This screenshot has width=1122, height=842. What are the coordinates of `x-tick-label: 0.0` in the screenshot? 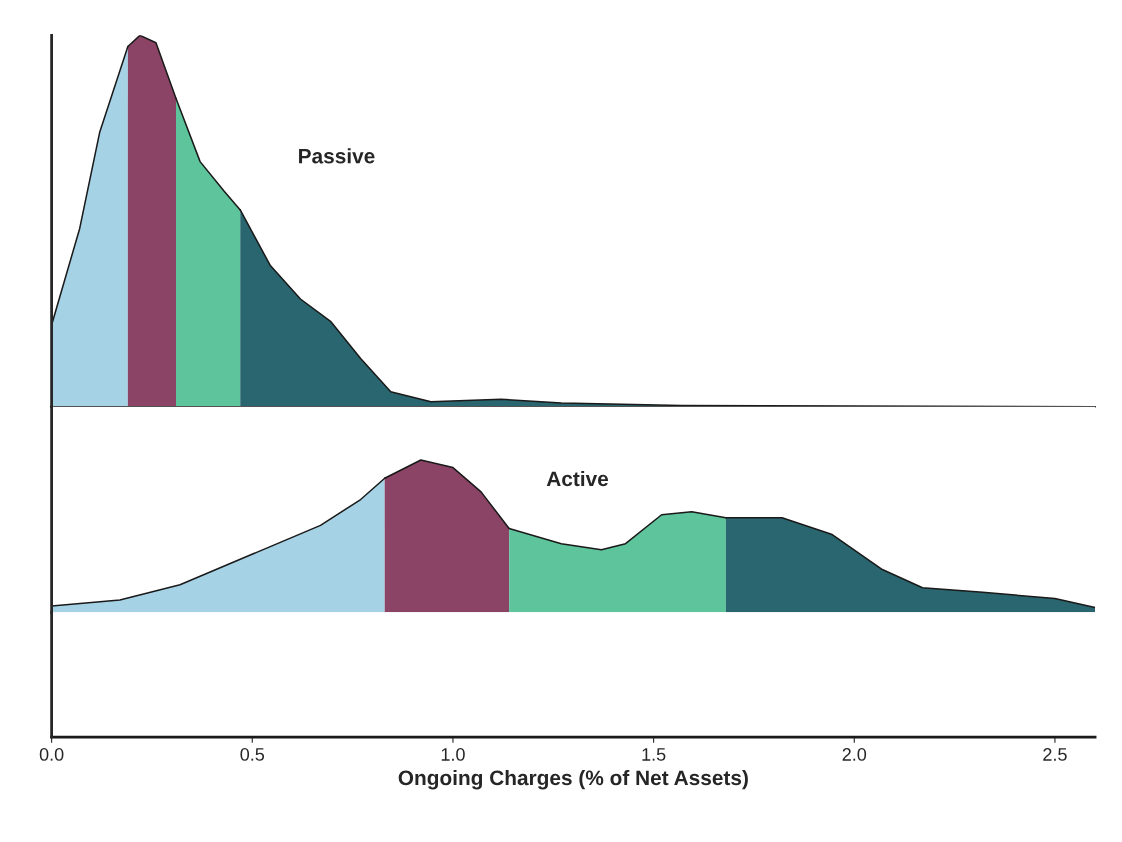 It's located at (51, 754).